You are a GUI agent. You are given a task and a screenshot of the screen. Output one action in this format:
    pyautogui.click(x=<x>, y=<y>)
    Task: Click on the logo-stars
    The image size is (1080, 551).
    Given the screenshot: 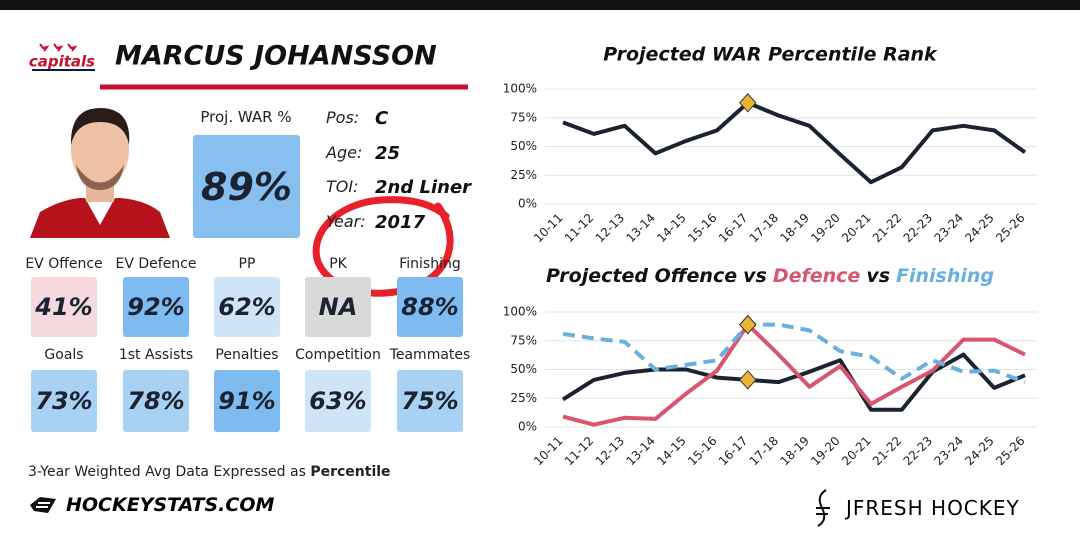 What is the action you would take?
    pyautogui.click(x=58, y=47)
    